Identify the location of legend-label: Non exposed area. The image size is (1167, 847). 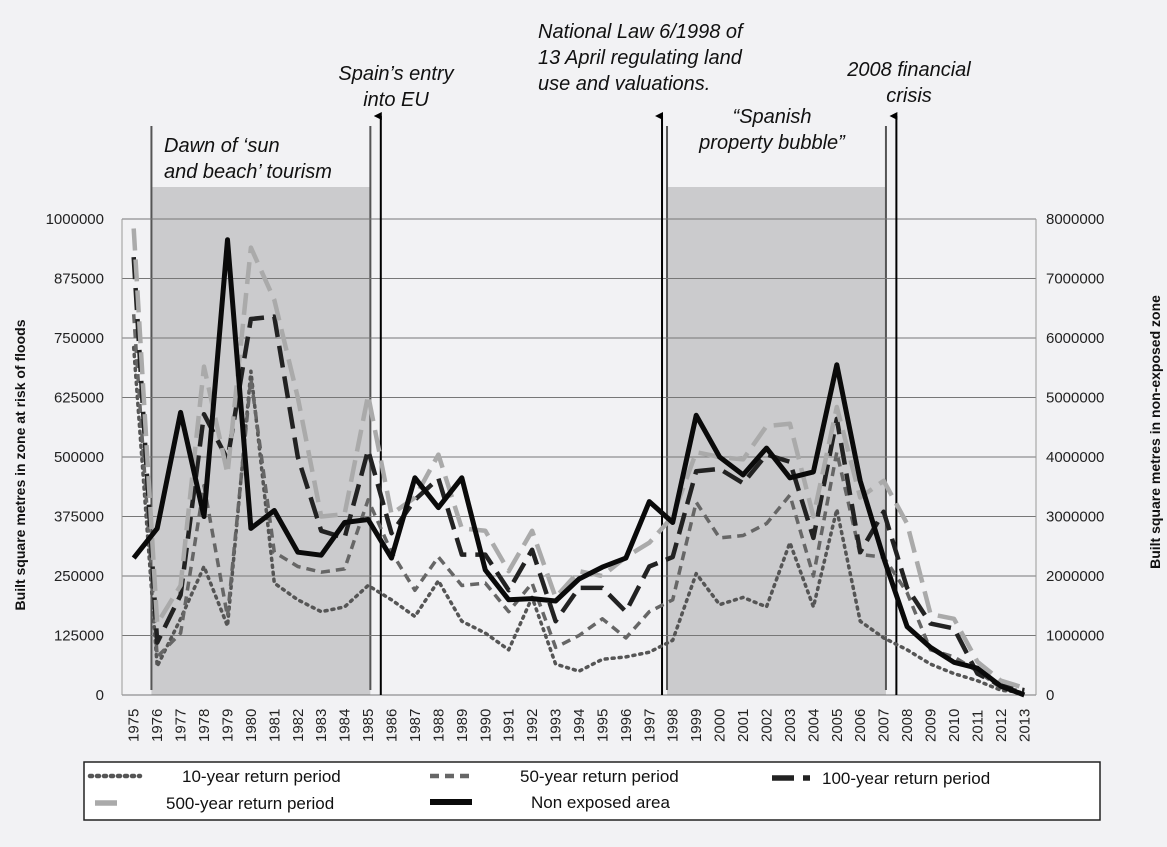
(600, 802).